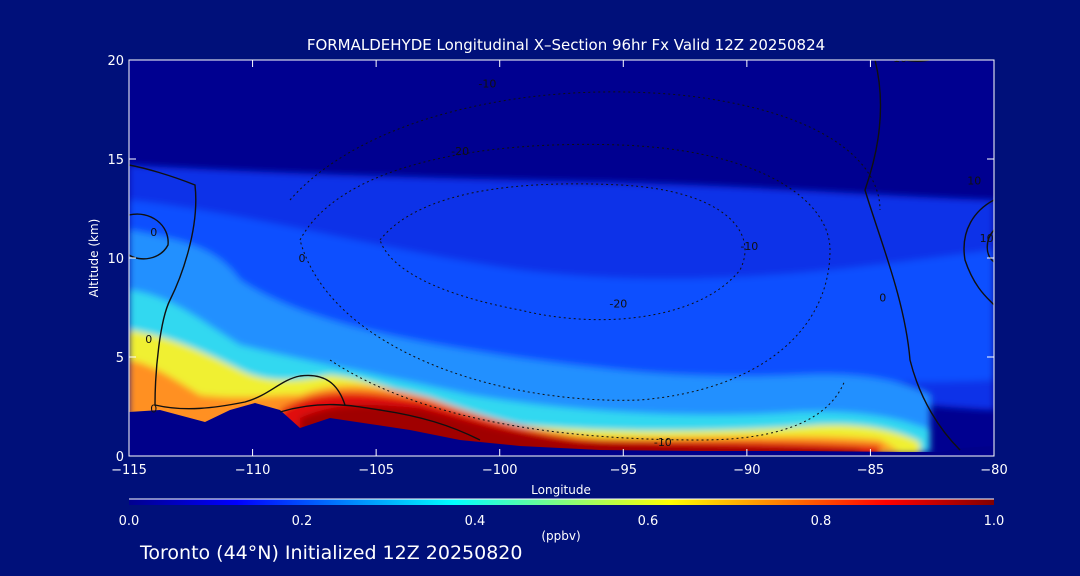 Image resolution: width=1080 pixels, height=576 pixels. Describe the element at coordinates (129, 521) in the screenshot. I see `colorbar-tick-label: 0.0` at that location.